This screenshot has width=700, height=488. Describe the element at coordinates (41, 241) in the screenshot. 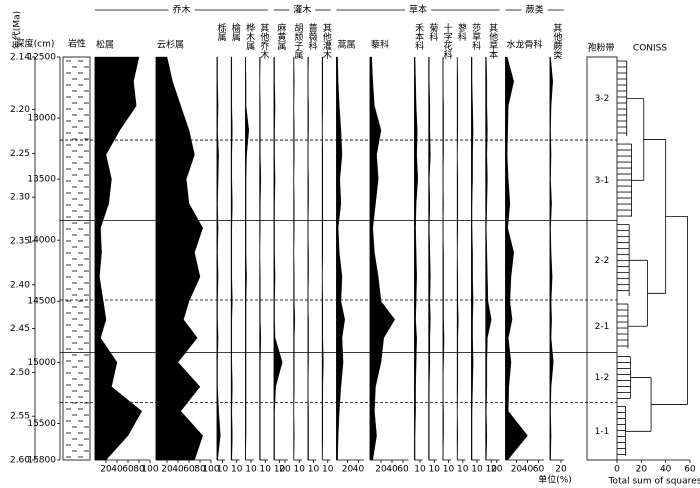

I see `depth-tick-label: 14000` at that location.